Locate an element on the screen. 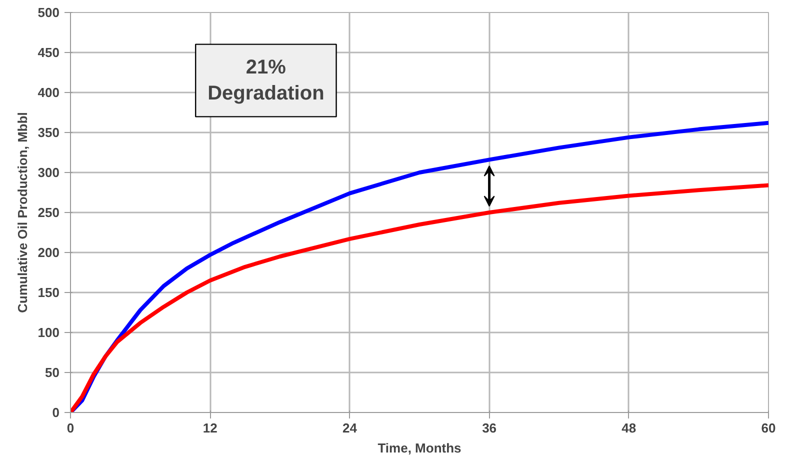 The width and height of the screenshot is (788, 462). x-tick-label: 0 is located at coordinates (70, 428).